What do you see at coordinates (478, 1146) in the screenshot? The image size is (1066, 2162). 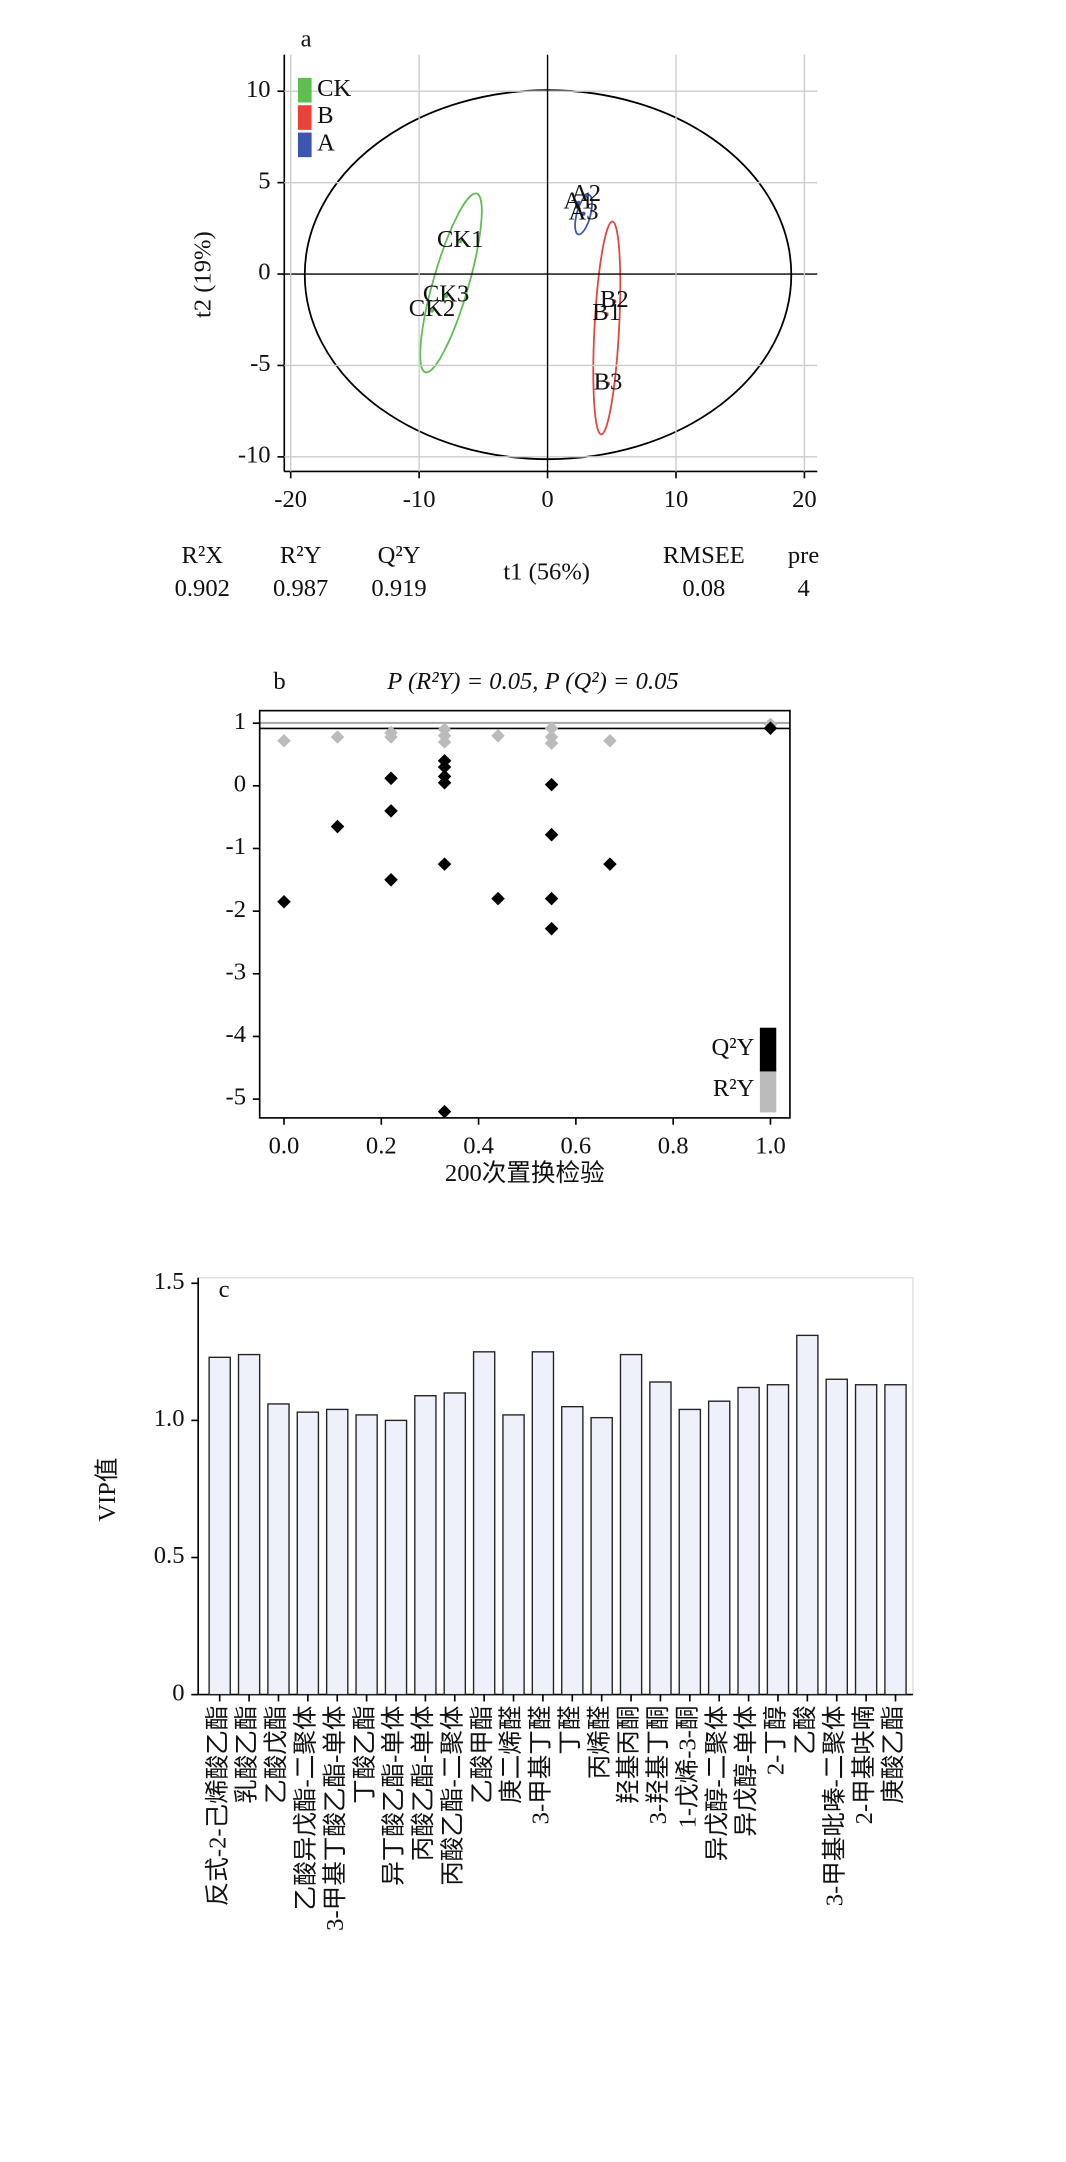 I see `x-tick-label: 0.4` at bounding box center [478, 1146].